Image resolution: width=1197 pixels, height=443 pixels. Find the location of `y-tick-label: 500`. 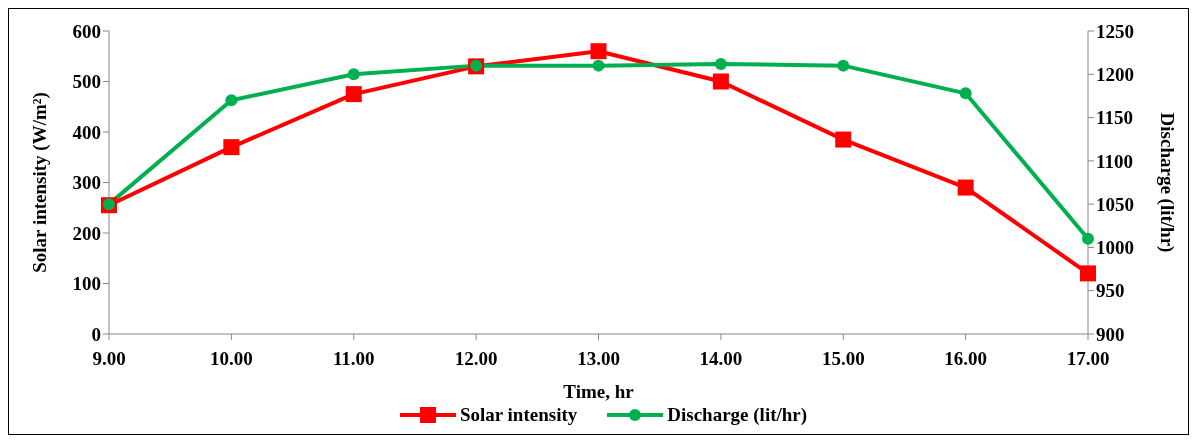

y-tick-label: 500 is located at coordinates (86, 82).